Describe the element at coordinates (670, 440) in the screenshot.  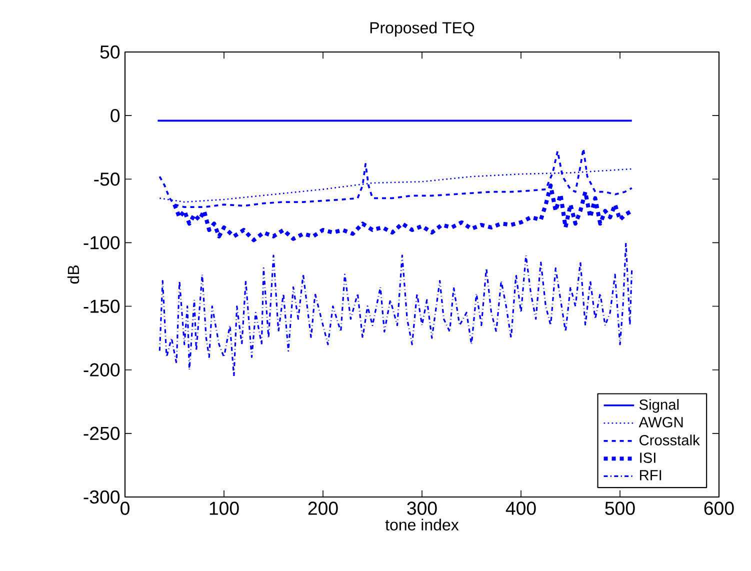
I see `legend-label: Crosstalk` at that location.